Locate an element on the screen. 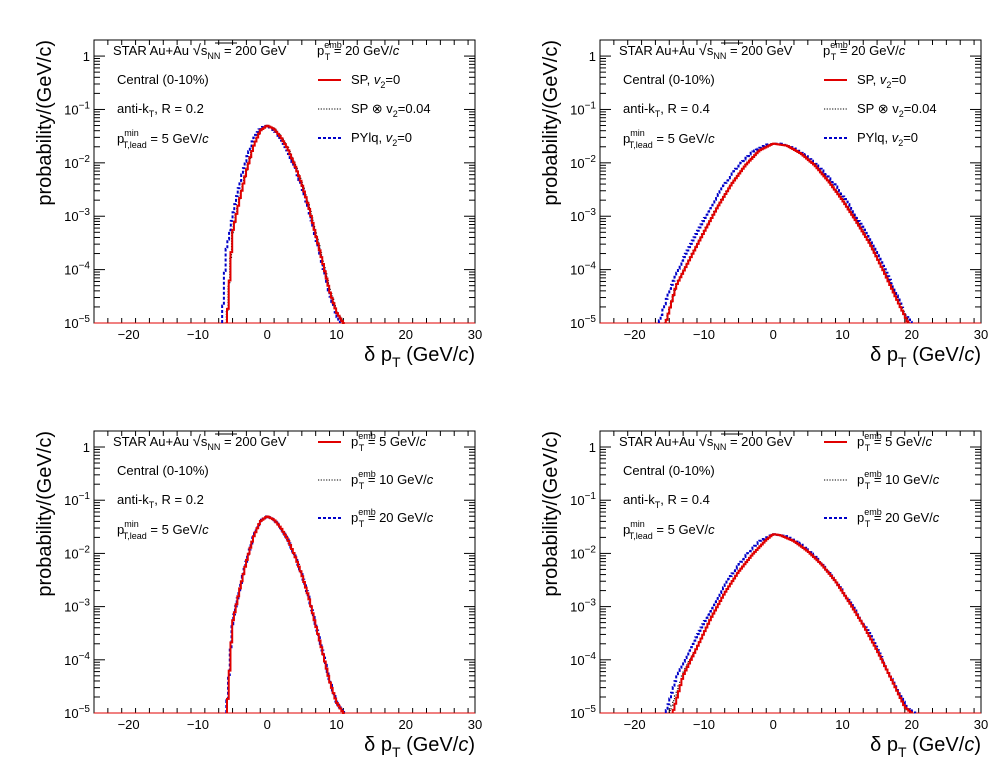  legend-label: PYlq, v2=0 is located at coordinates (887, 139).